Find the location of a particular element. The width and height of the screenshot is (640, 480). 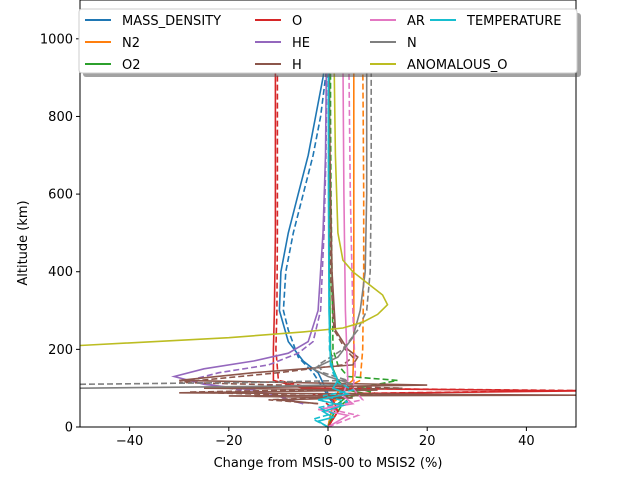

y-axis-label: Altitude (km) is located at coordinates (23, 242).